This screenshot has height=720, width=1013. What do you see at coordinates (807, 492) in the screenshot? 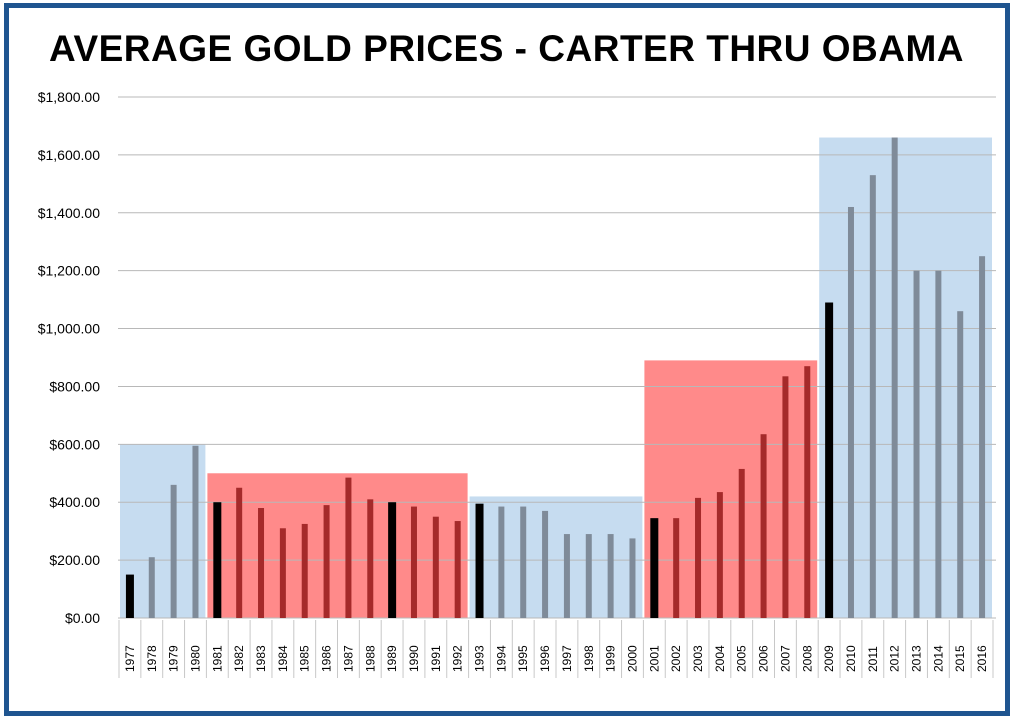
I see `bar-2008` at bounding box center [807, 492].